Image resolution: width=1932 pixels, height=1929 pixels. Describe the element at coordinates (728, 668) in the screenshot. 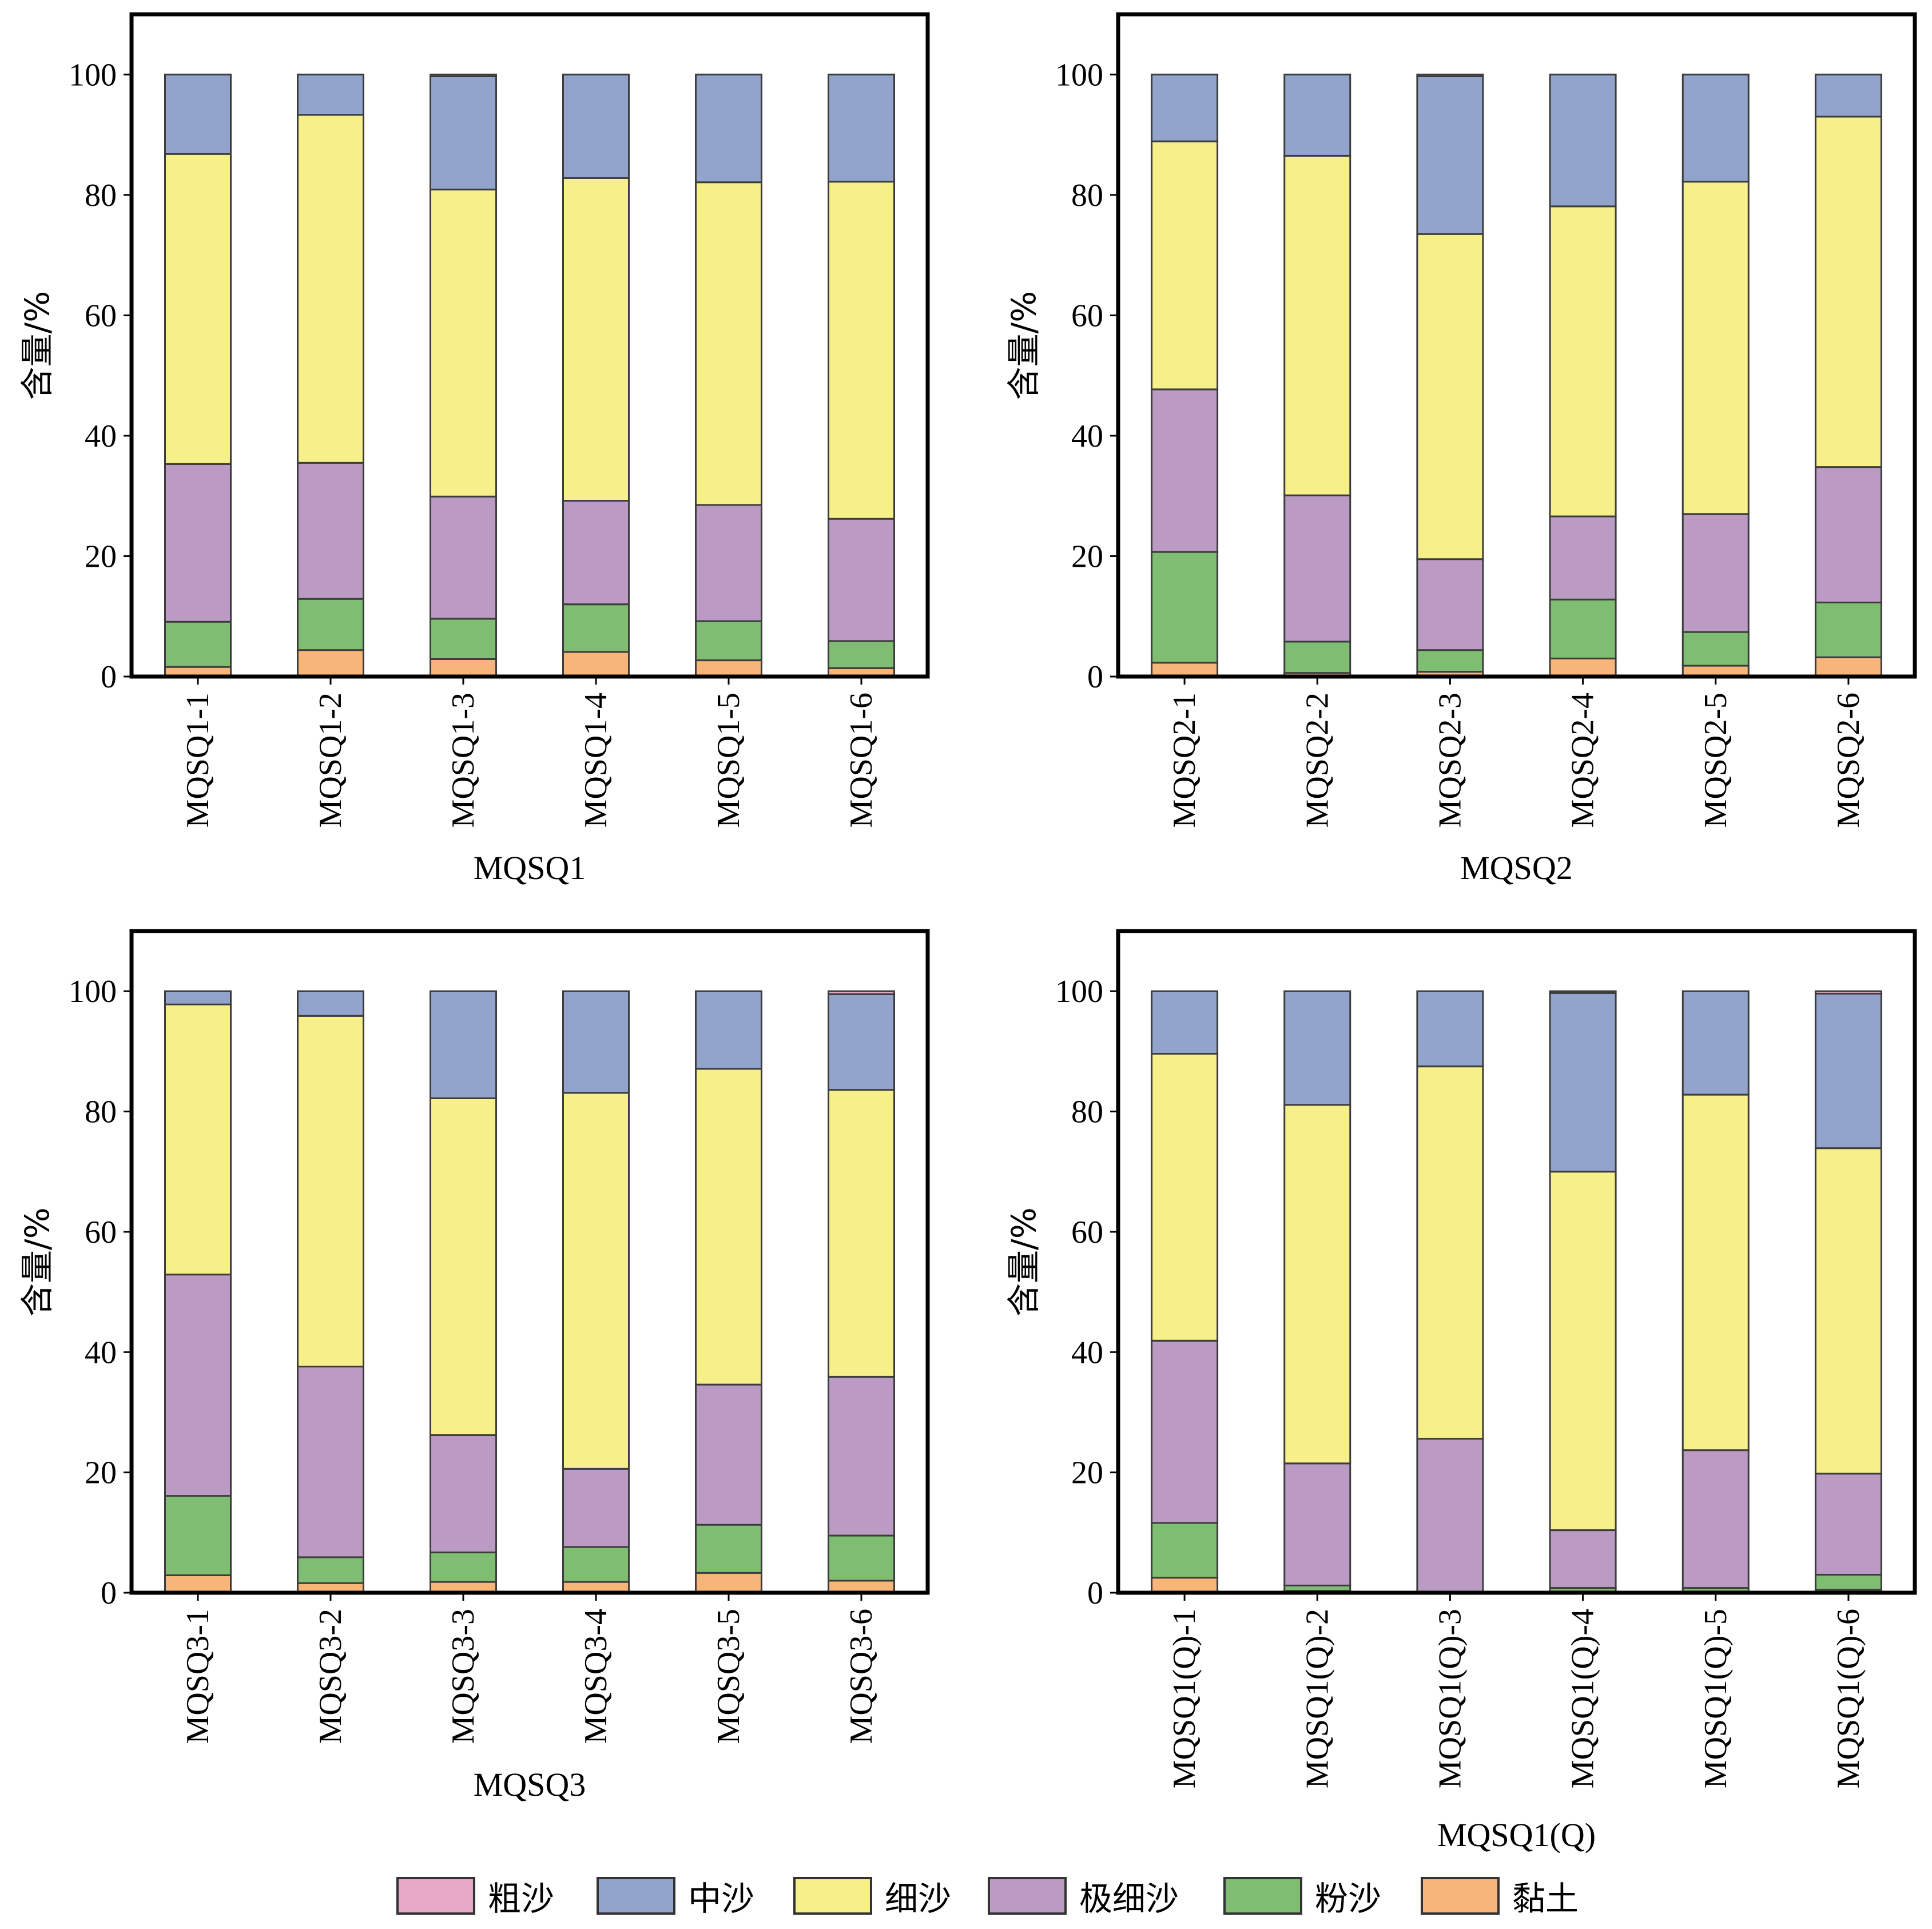

I see `panel-1-bar-5-clay` at that location.